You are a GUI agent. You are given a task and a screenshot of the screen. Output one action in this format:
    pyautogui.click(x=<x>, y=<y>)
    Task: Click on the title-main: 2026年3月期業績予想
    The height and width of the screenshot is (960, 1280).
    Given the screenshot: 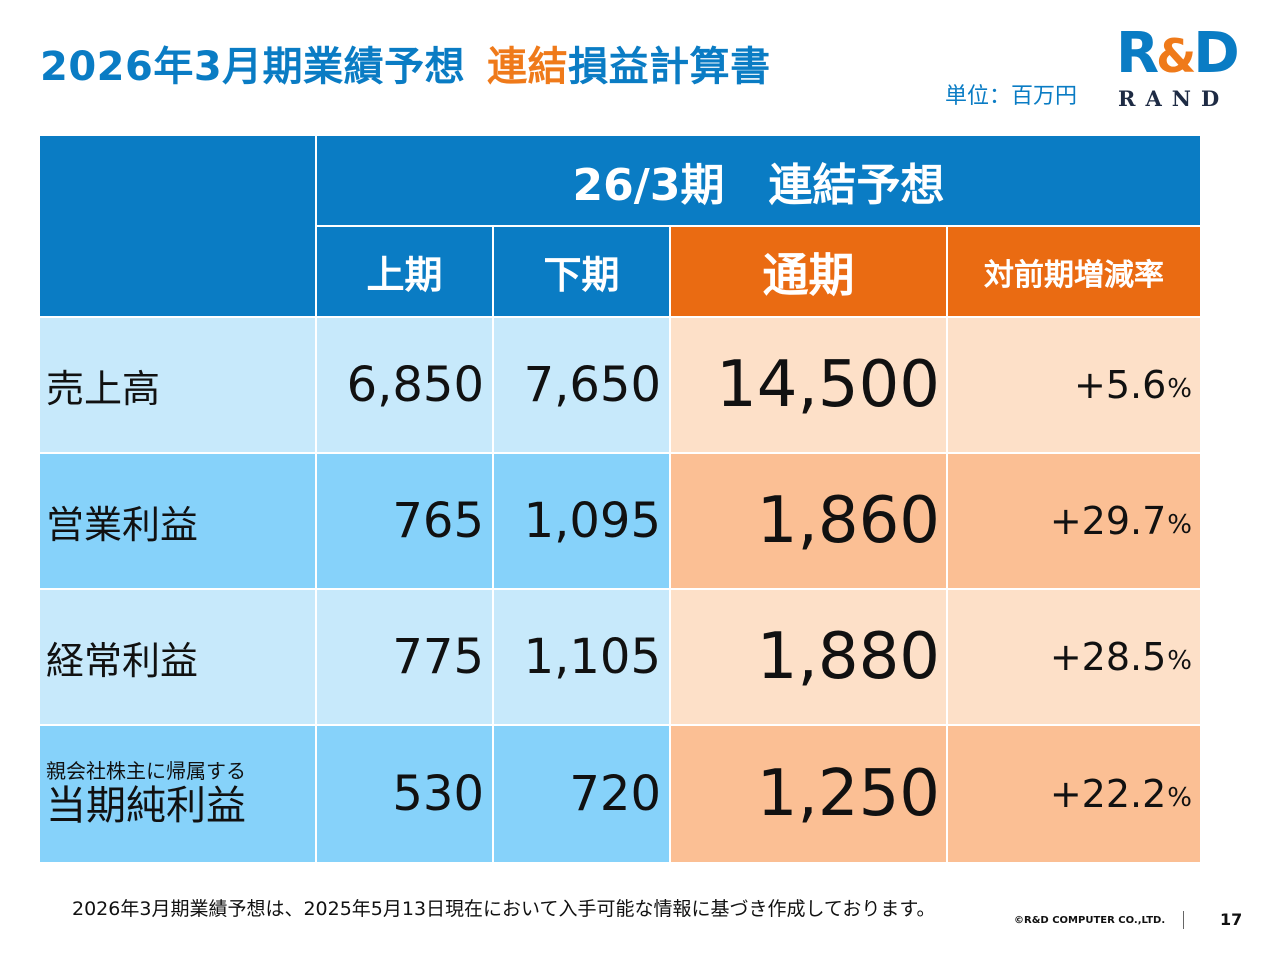 What is the action you would take?
    pyautogui.click(x=253, y=67)
    